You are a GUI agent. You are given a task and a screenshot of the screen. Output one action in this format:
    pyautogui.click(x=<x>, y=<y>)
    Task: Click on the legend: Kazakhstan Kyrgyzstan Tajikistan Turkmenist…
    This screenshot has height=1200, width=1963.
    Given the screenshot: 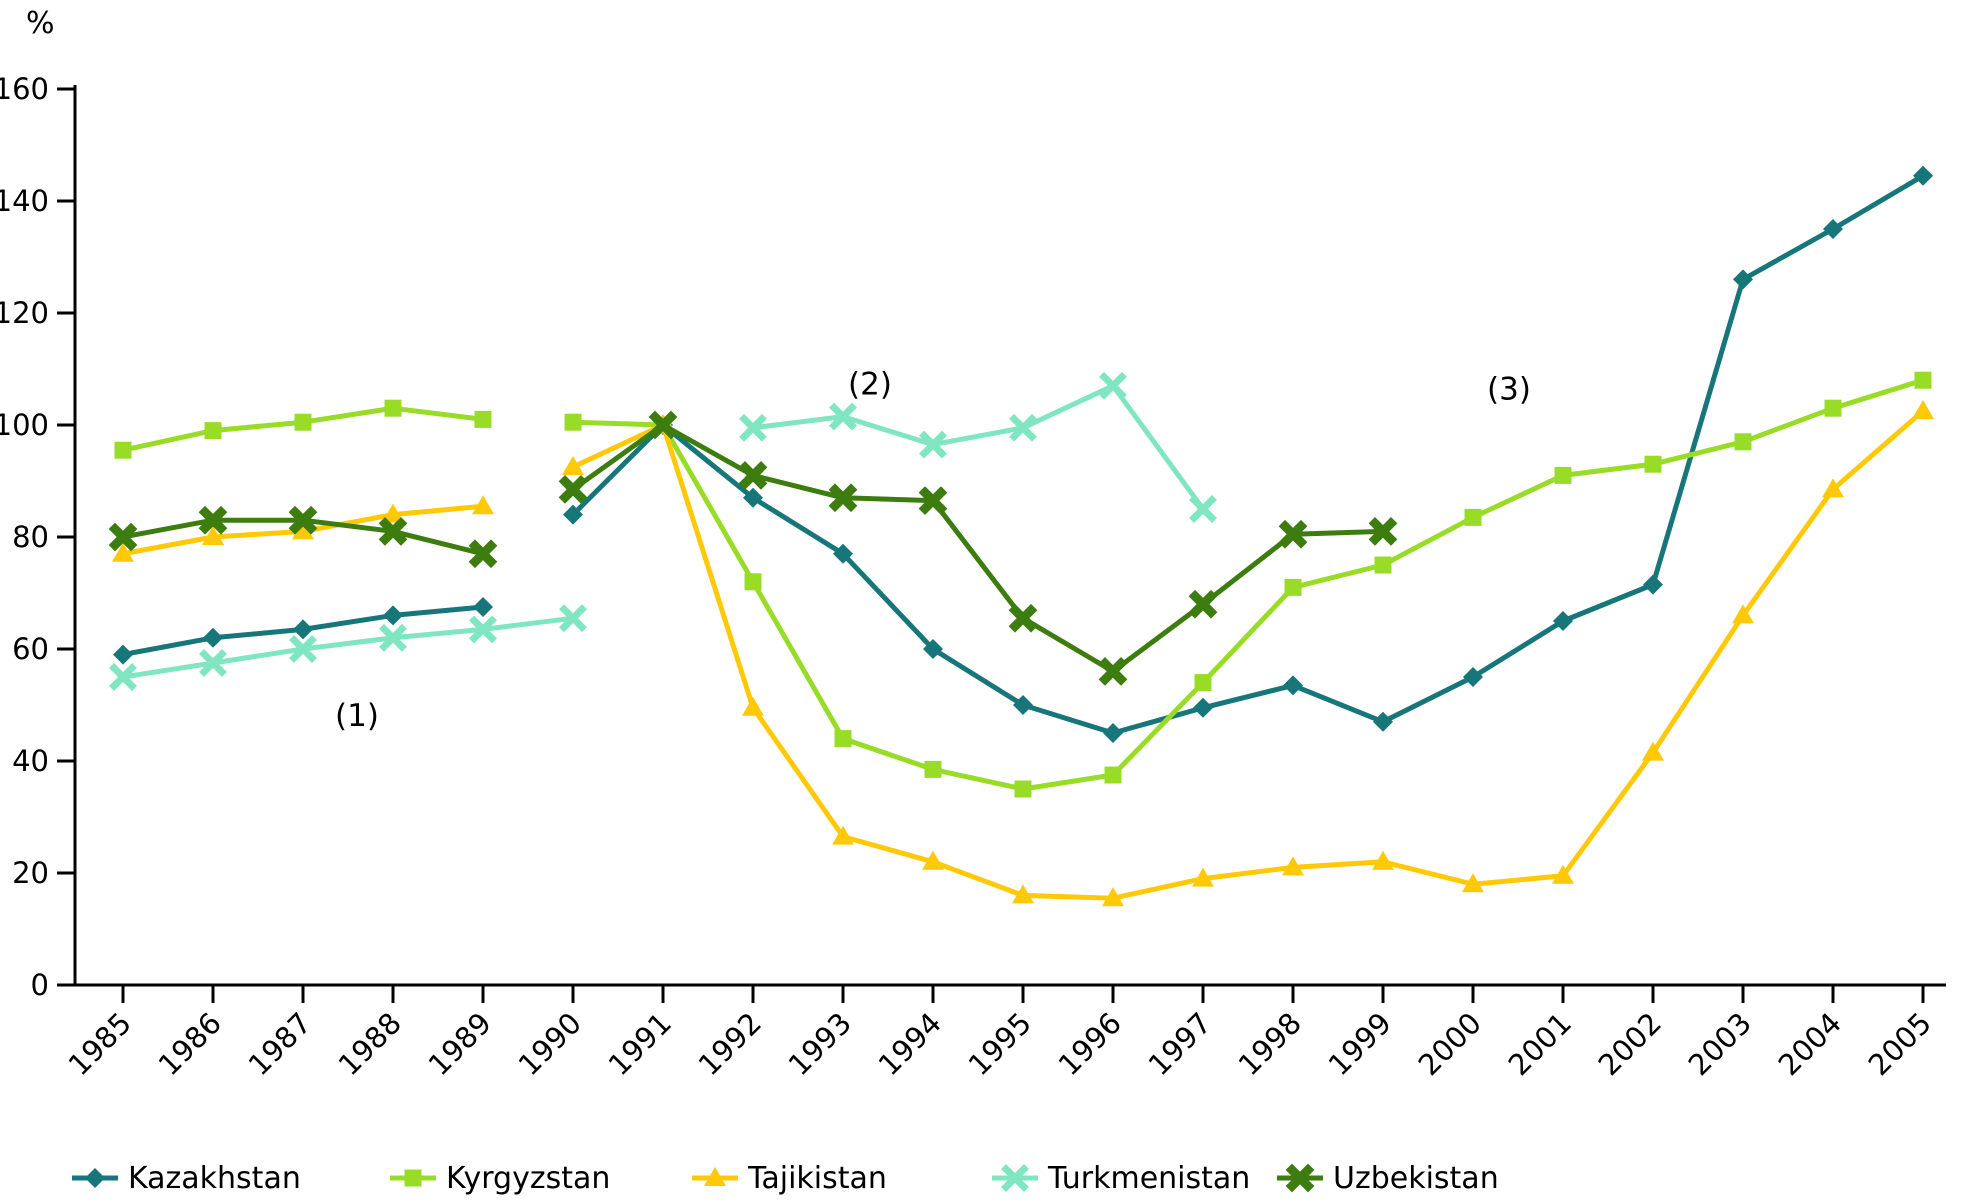 What is the action you would take?
    pyautogui.click(x=785, y=1178)
    